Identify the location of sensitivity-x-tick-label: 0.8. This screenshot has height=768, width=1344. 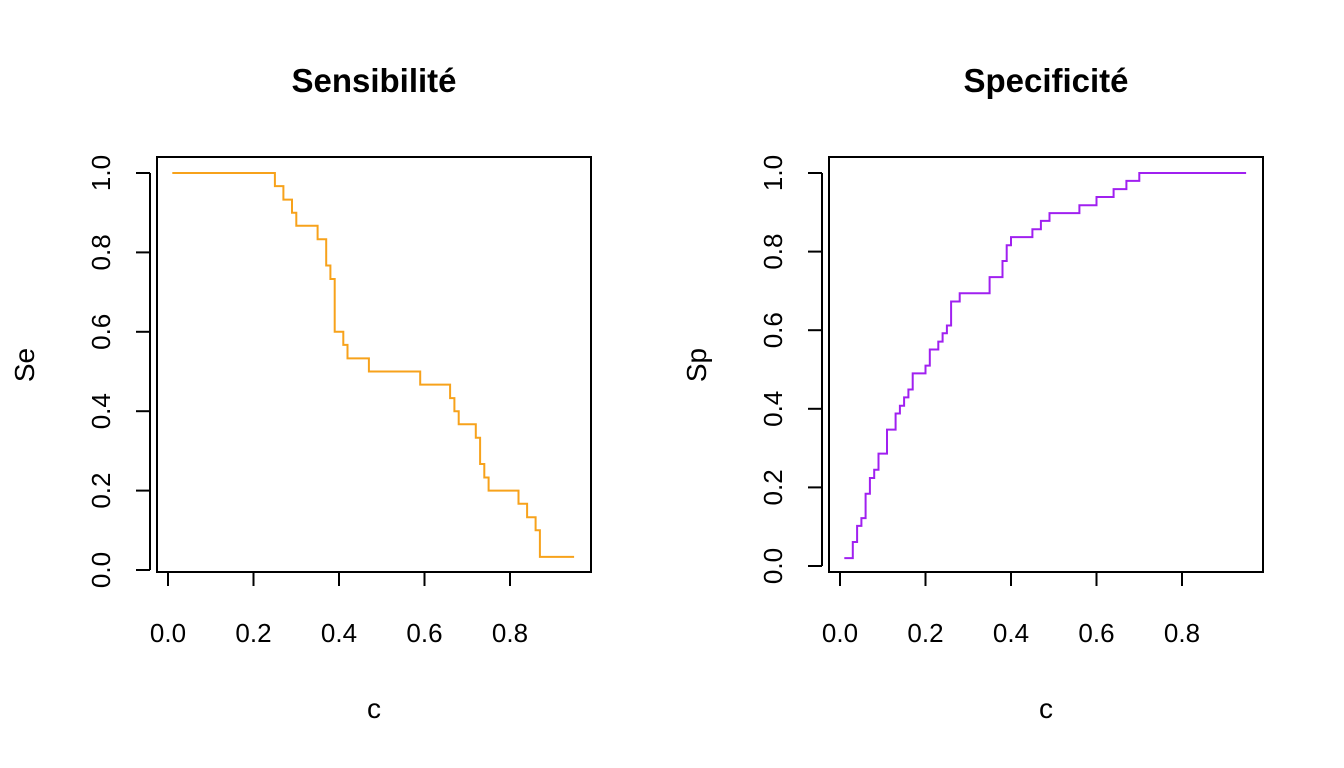
(510, 633).